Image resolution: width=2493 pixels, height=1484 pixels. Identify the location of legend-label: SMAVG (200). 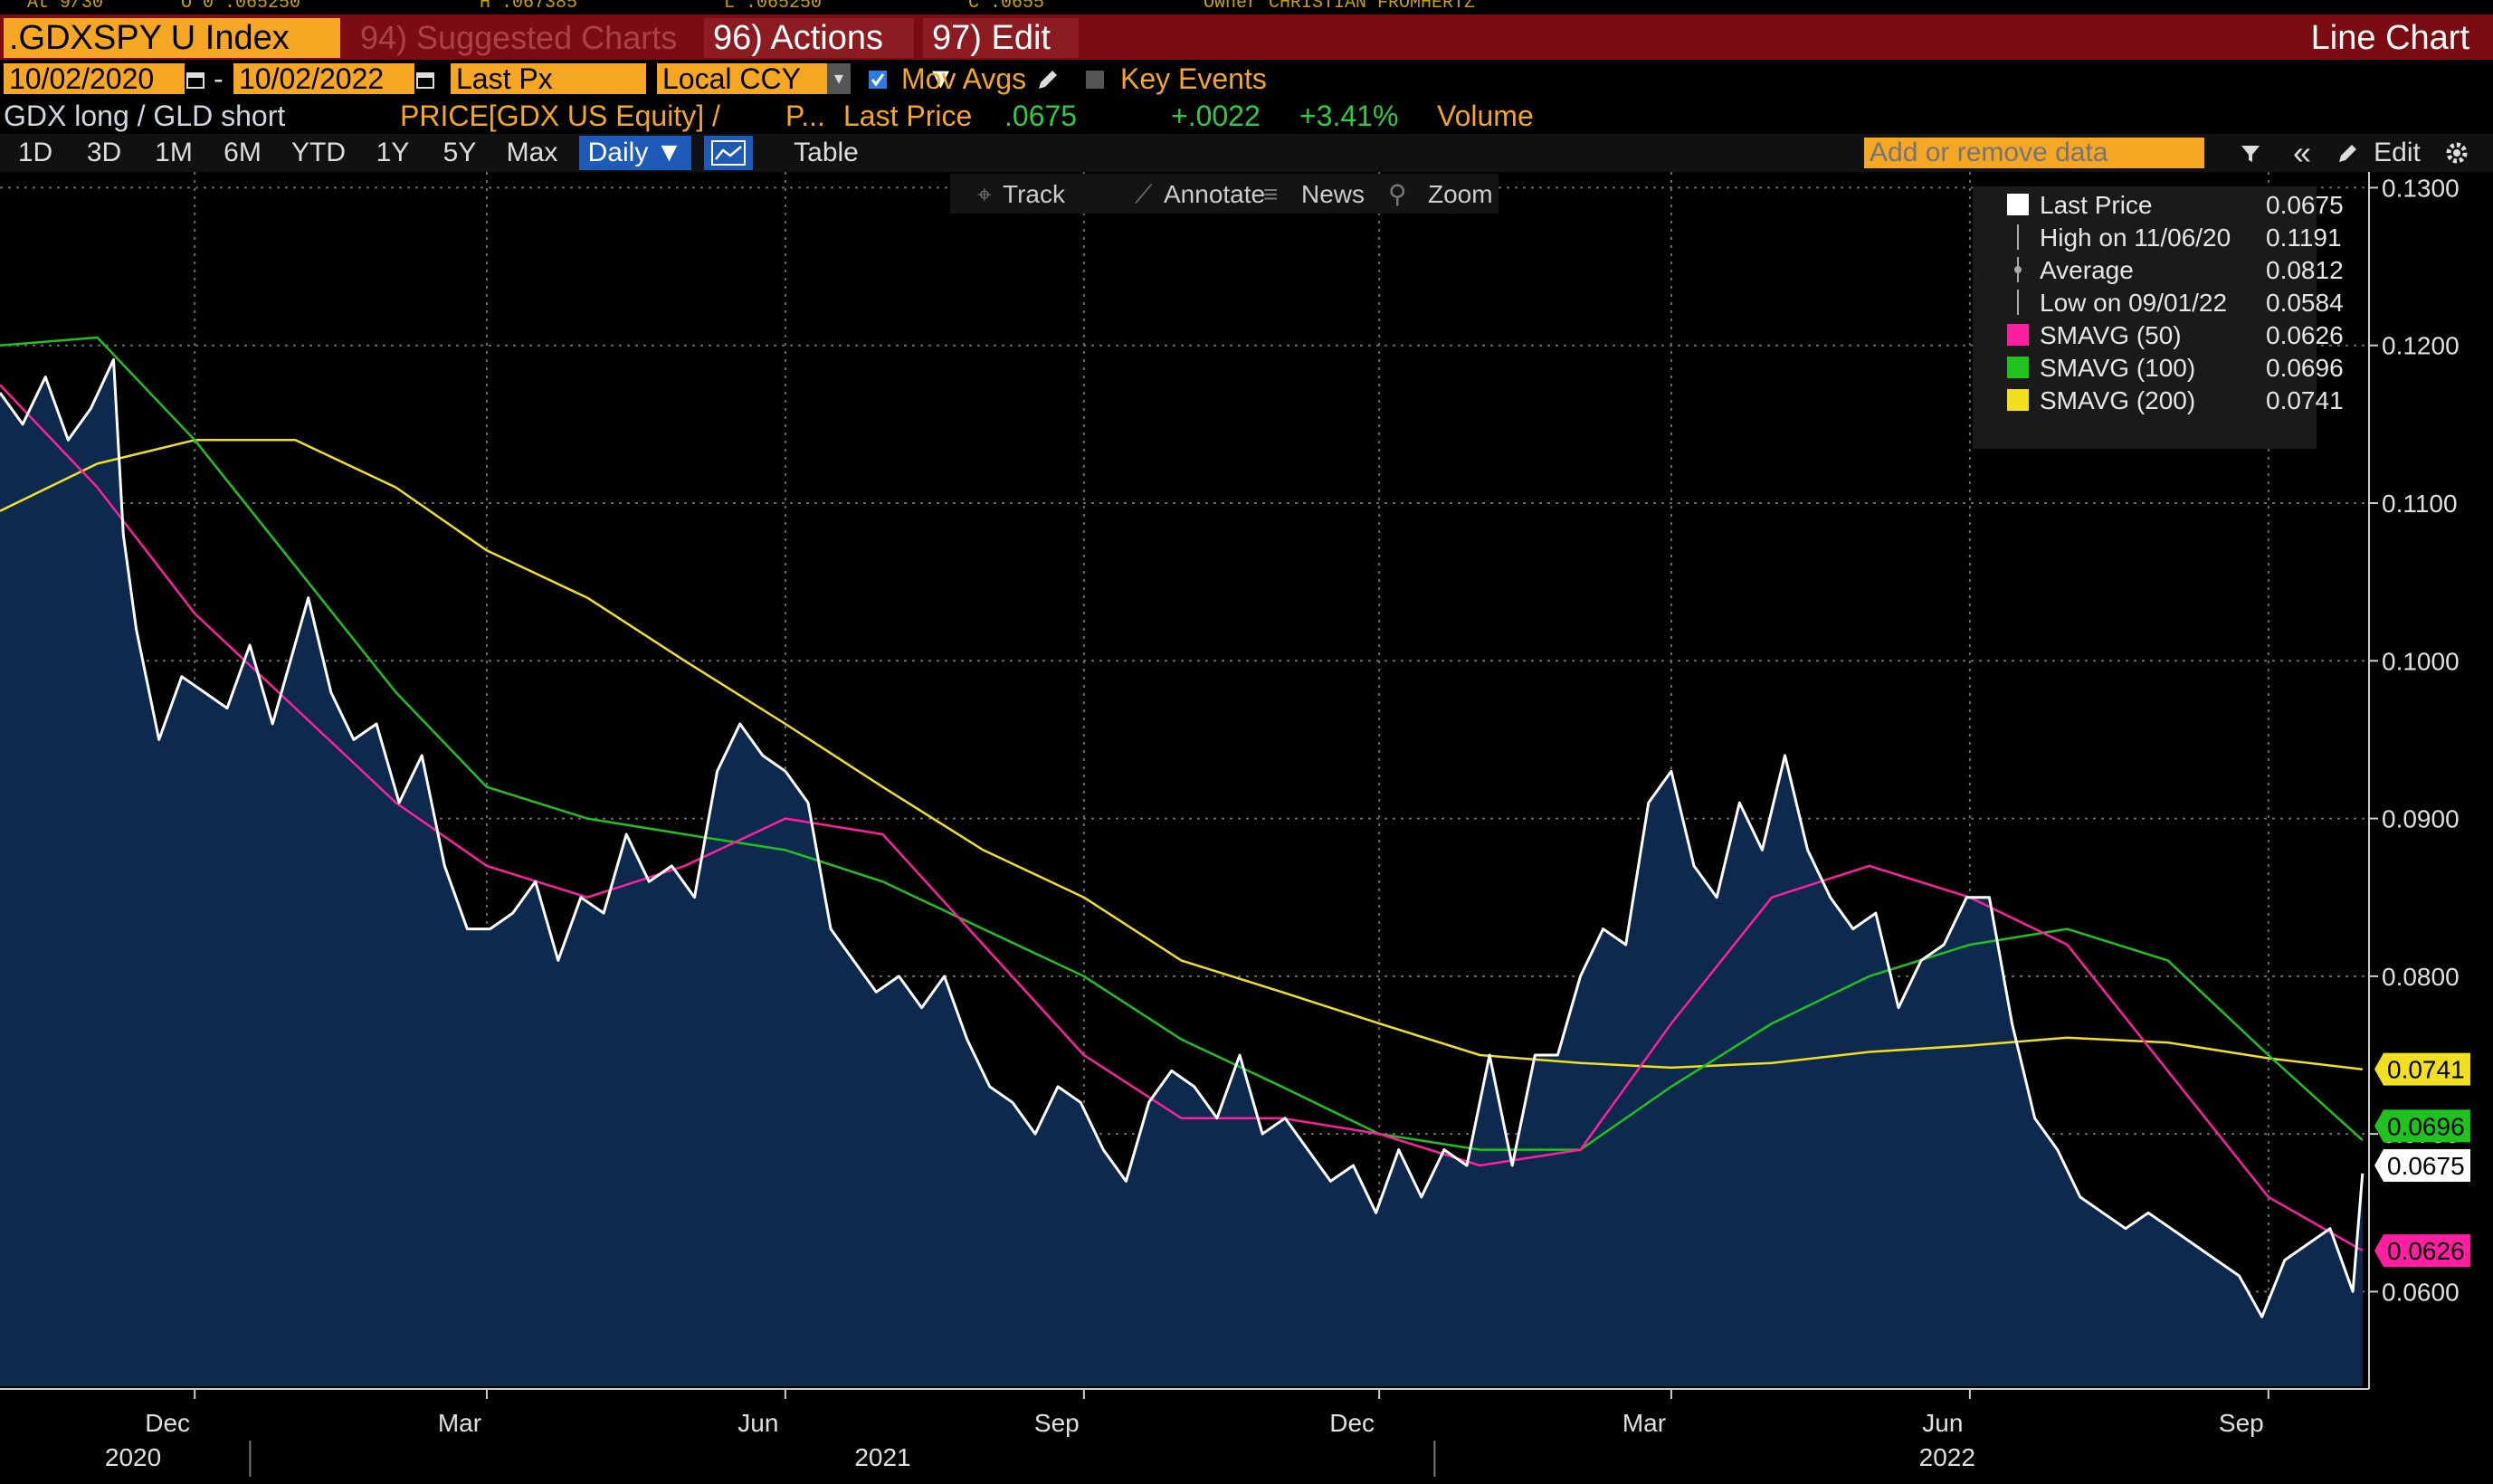
(2118, 400).